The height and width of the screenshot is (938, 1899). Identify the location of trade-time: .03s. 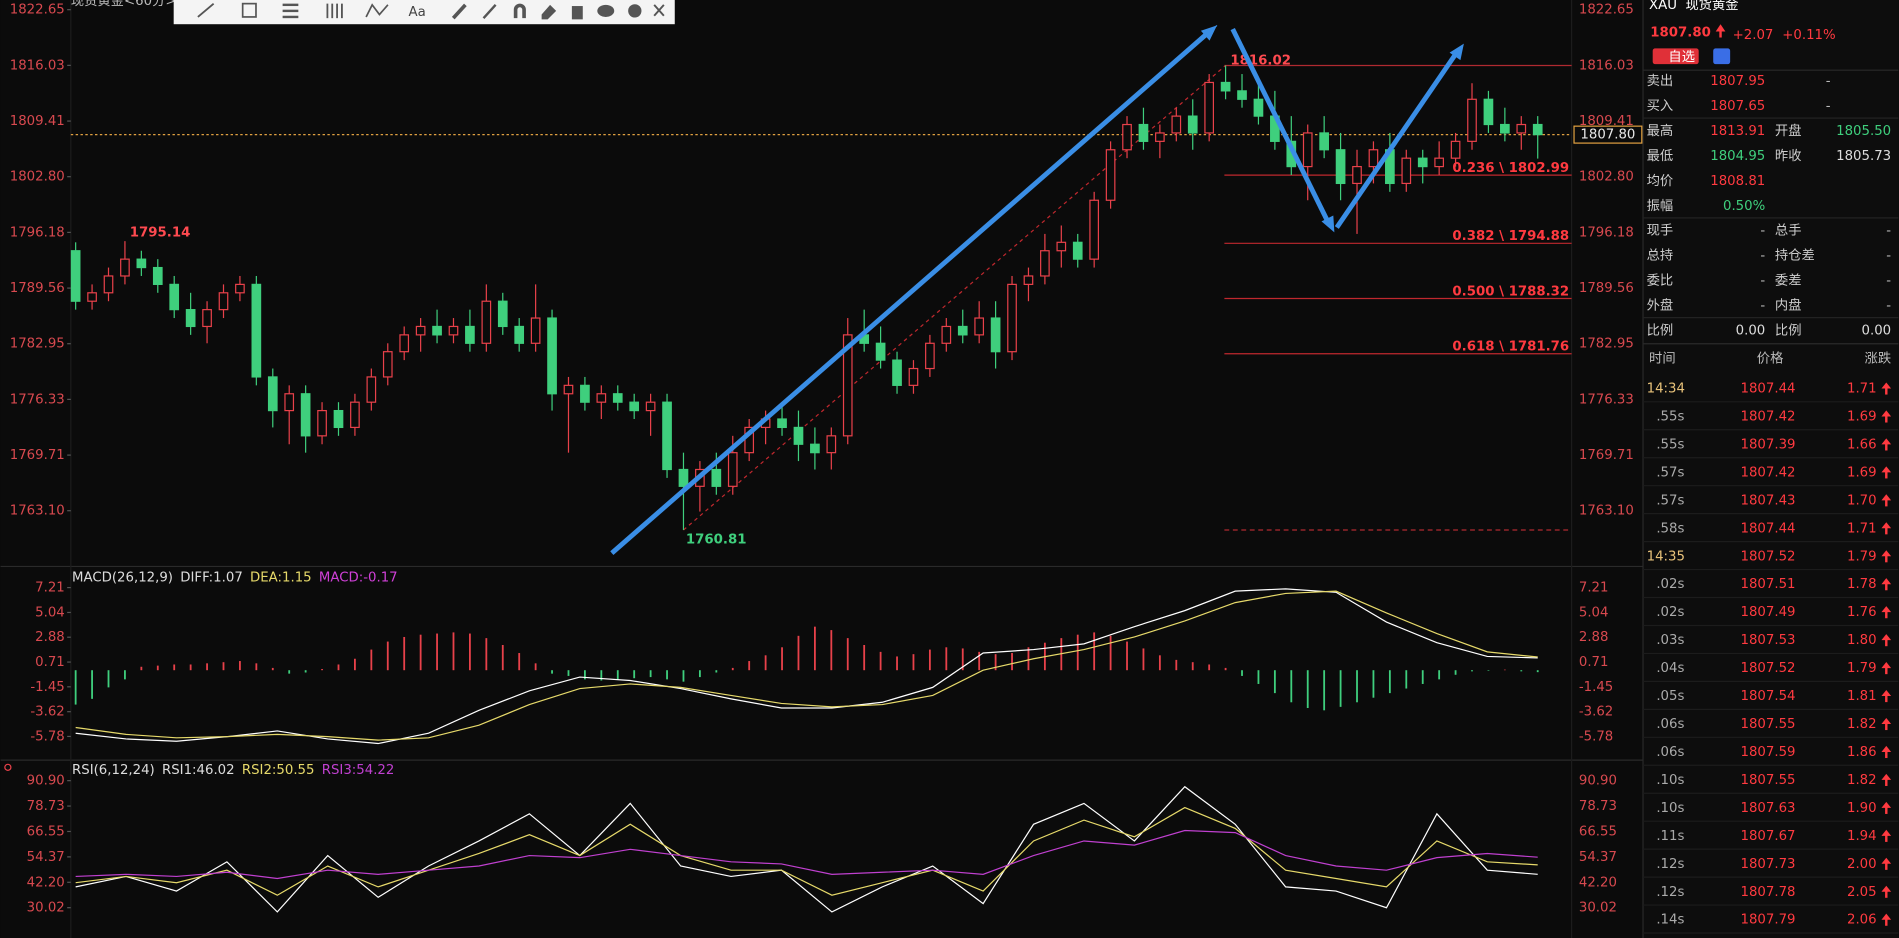
(1670, 640).